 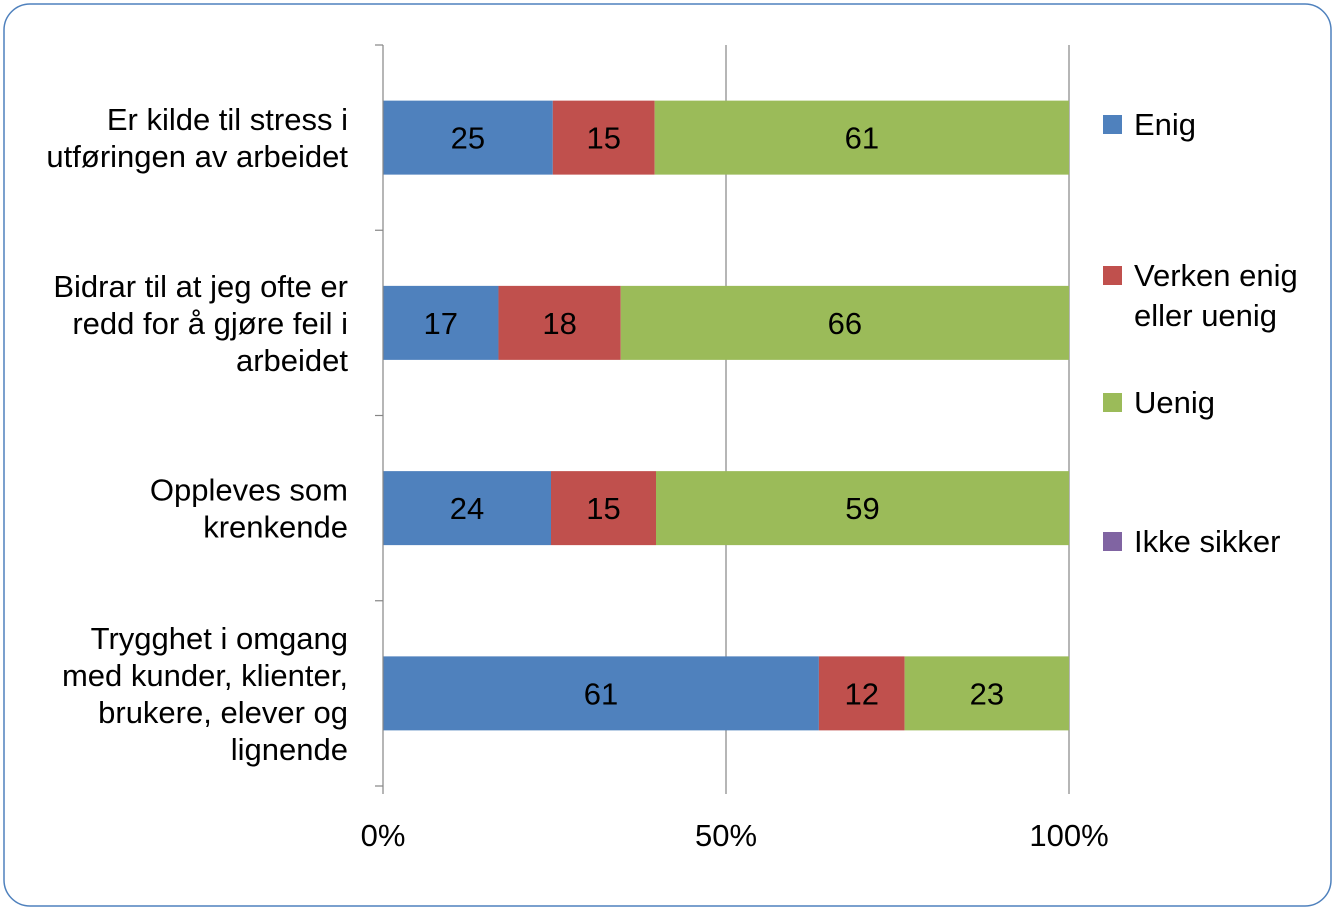 What do you see at coordinates (249, 509) in the screenshot?
I see `category-label: Oppleves som krenkende` at bounding box center [249, 509].